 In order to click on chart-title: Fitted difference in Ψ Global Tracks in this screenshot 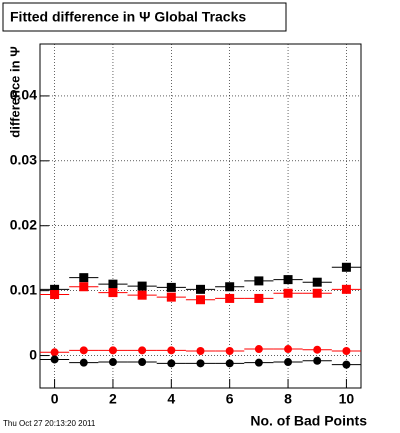, I will do `click(128, 17)`.